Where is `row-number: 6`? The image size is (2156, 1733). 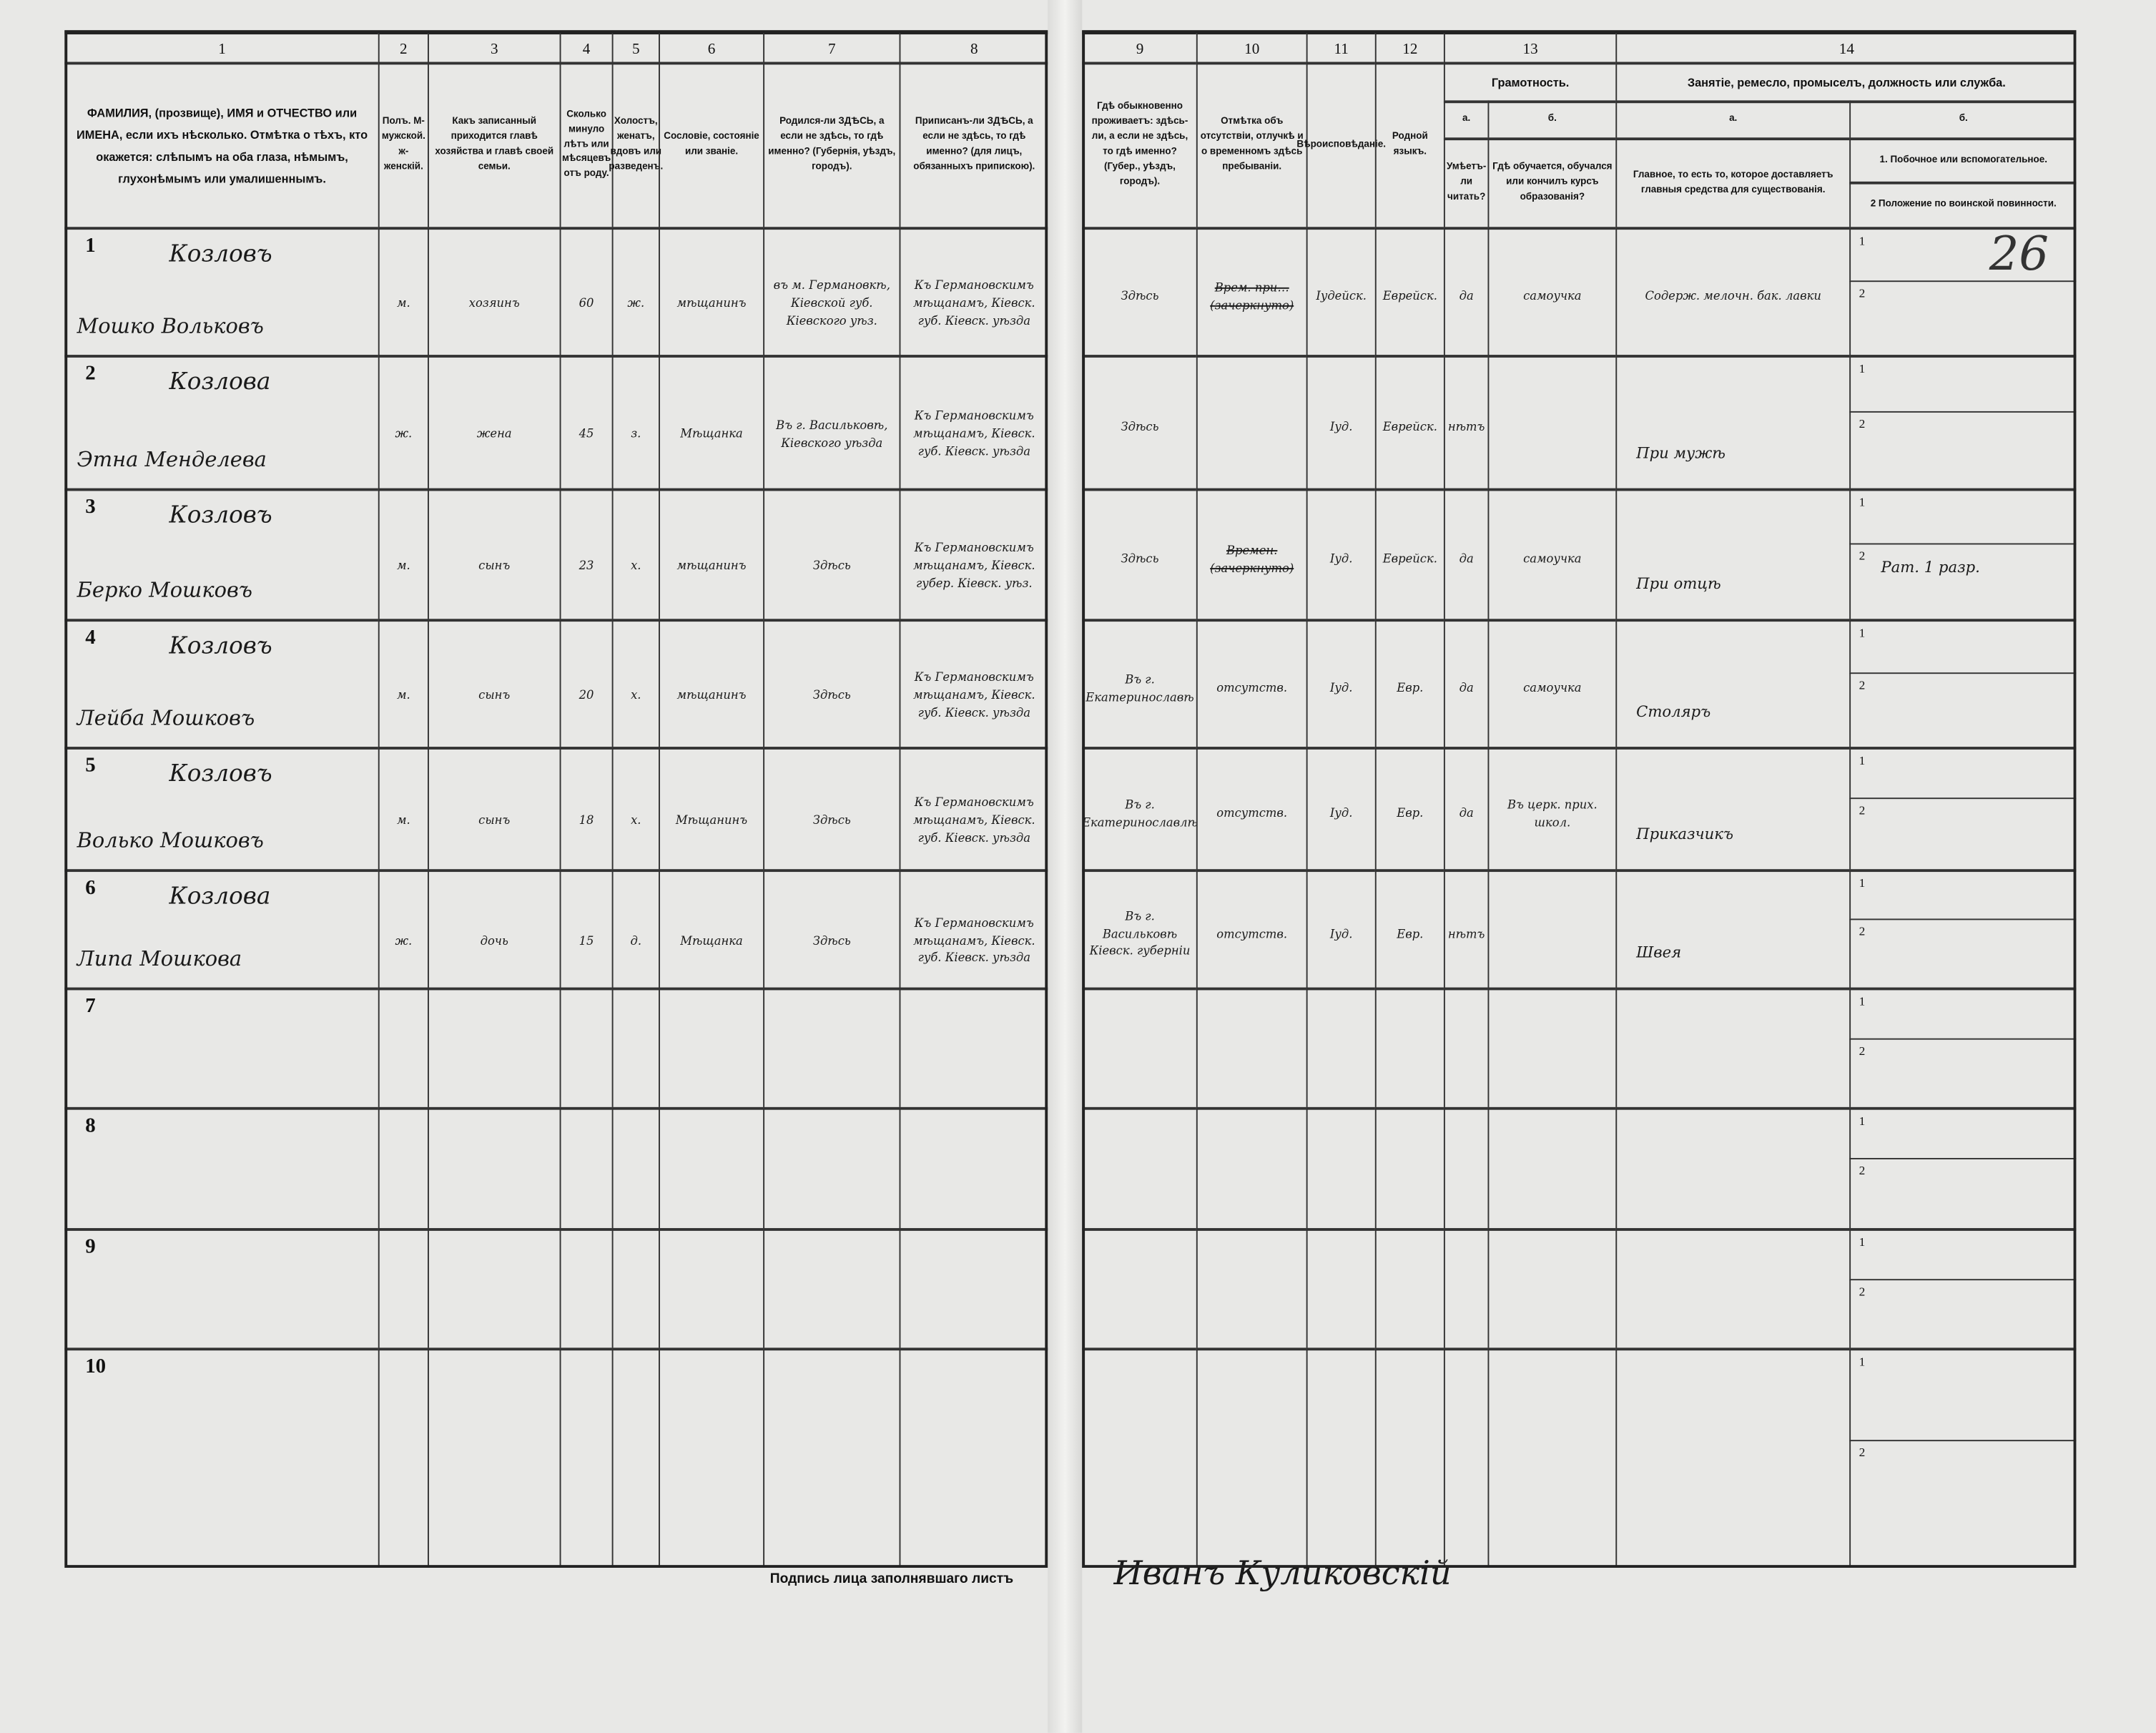
row-number: 6 is located at coordinates (90, 888).